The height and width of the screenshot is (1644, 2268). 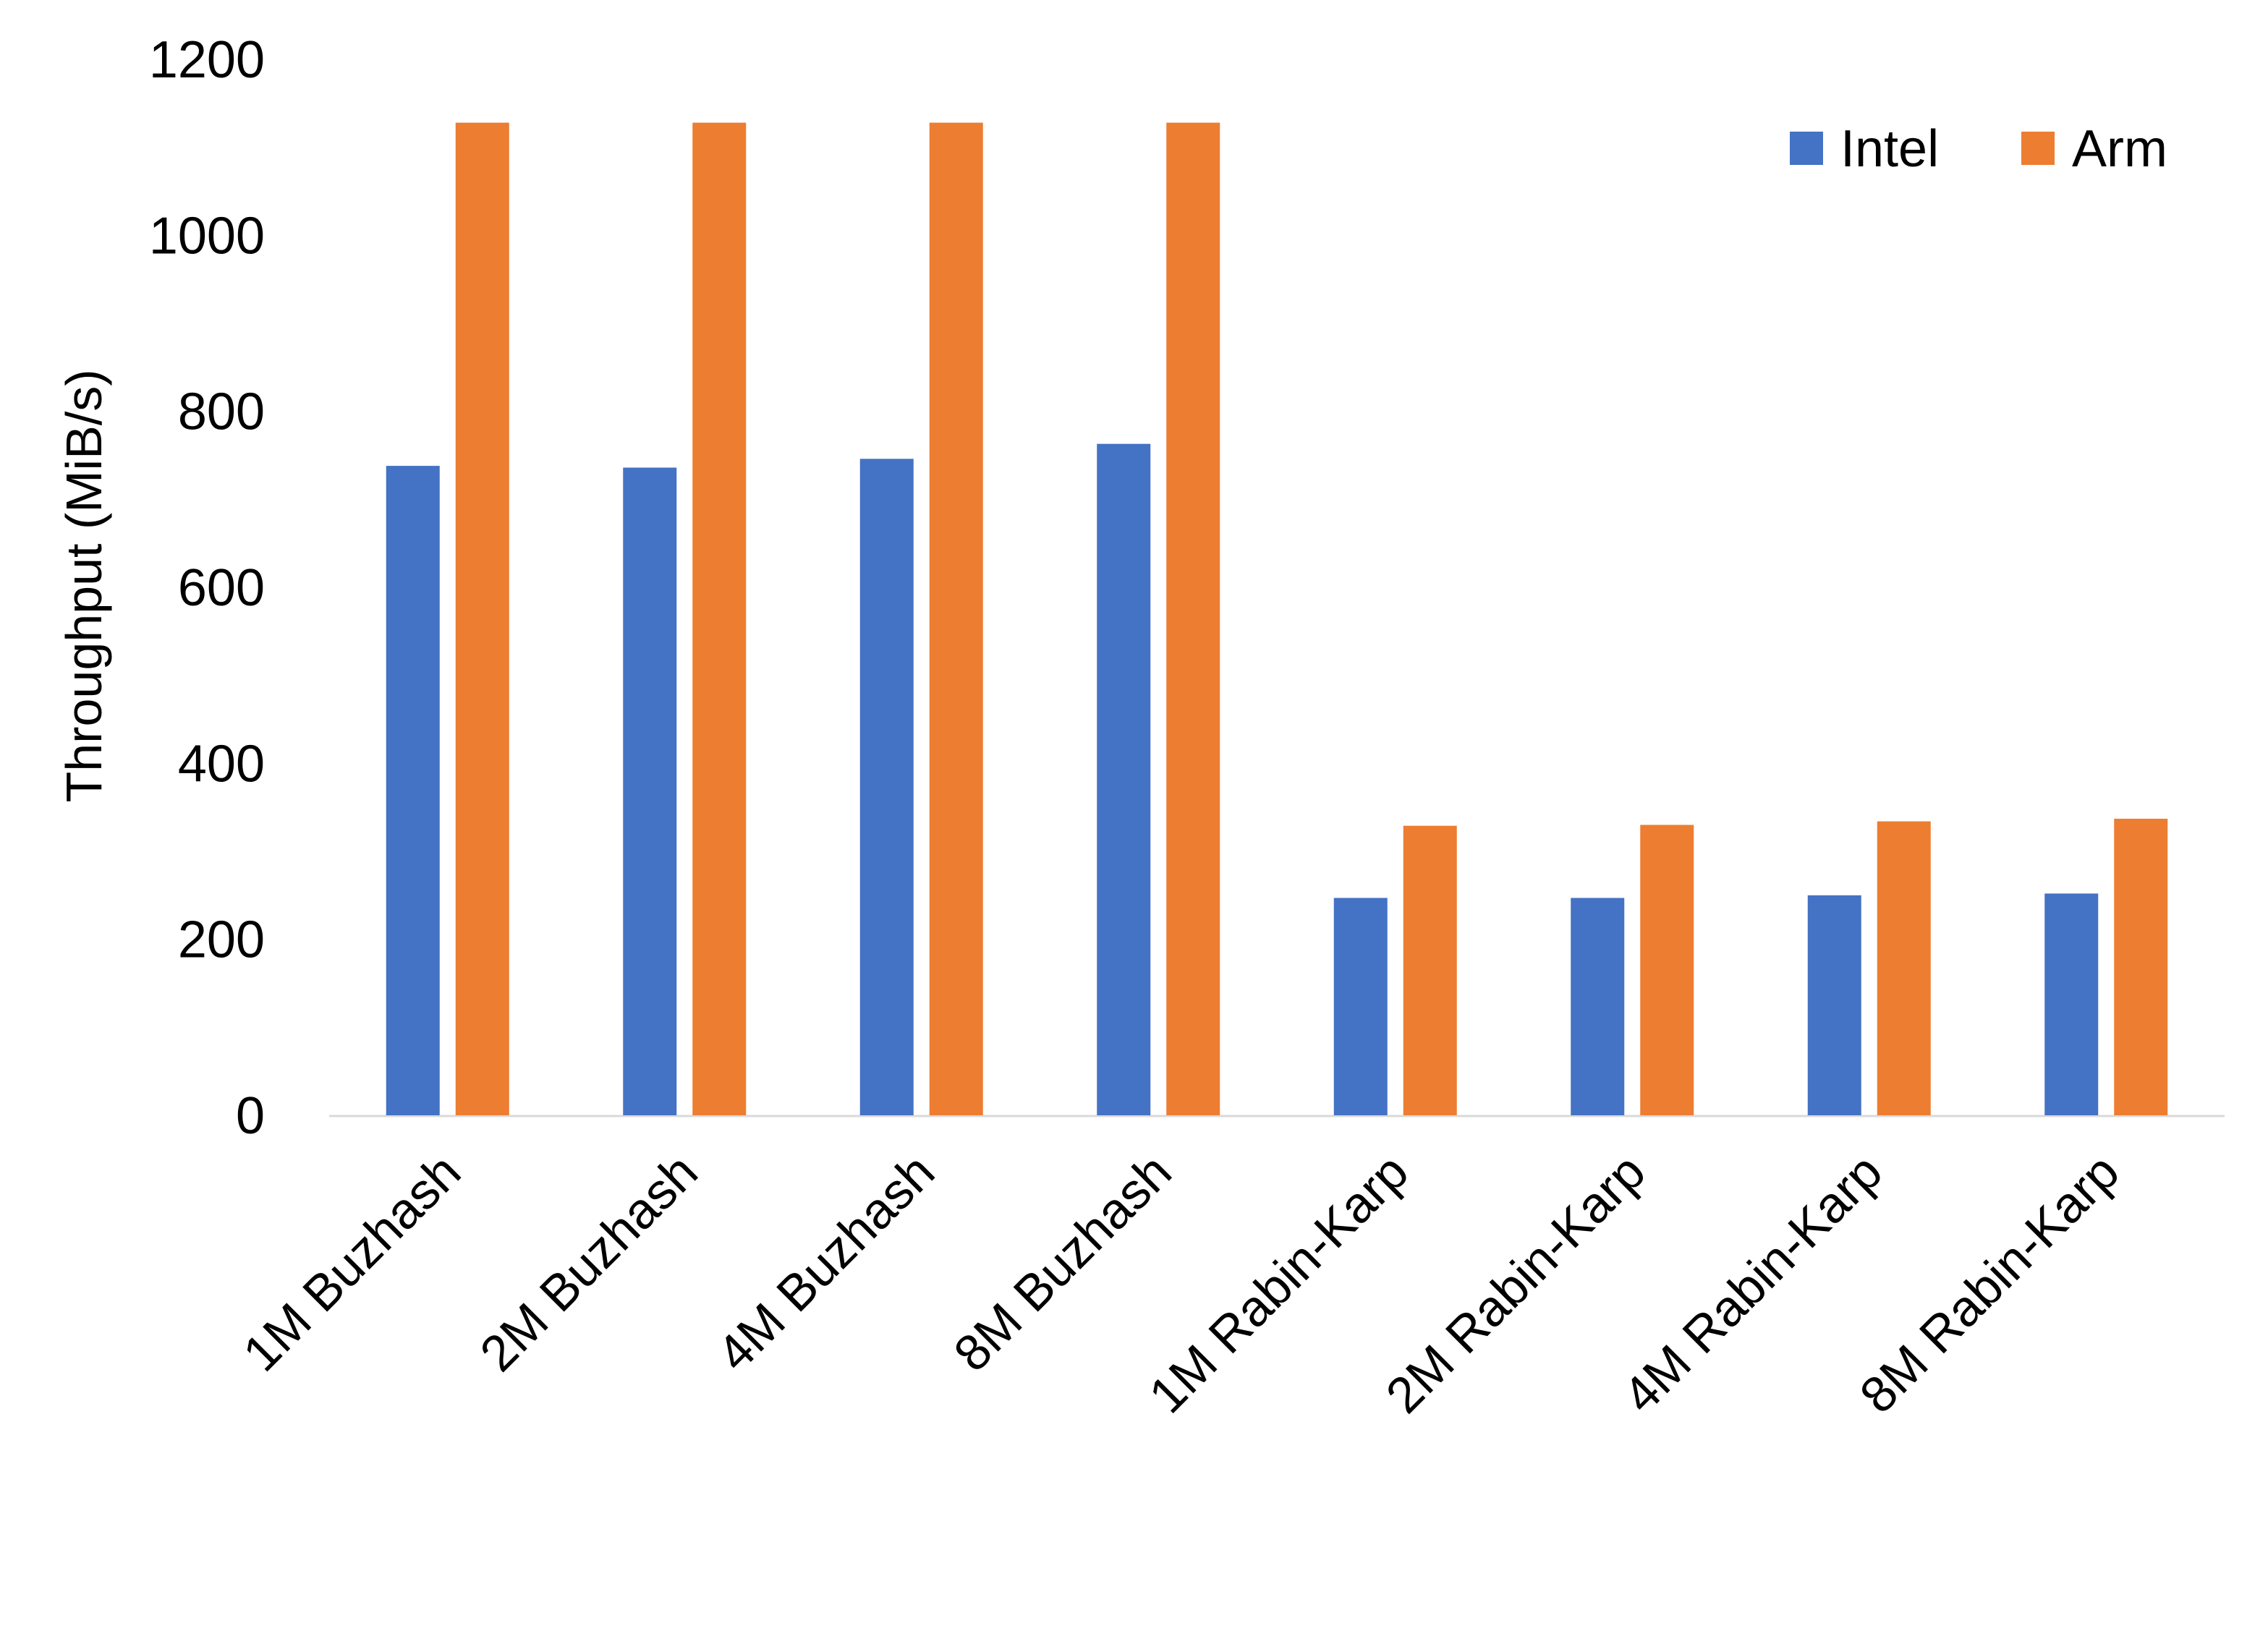 I want to click on y-tick-label: 600, so click(x=221, y=588).